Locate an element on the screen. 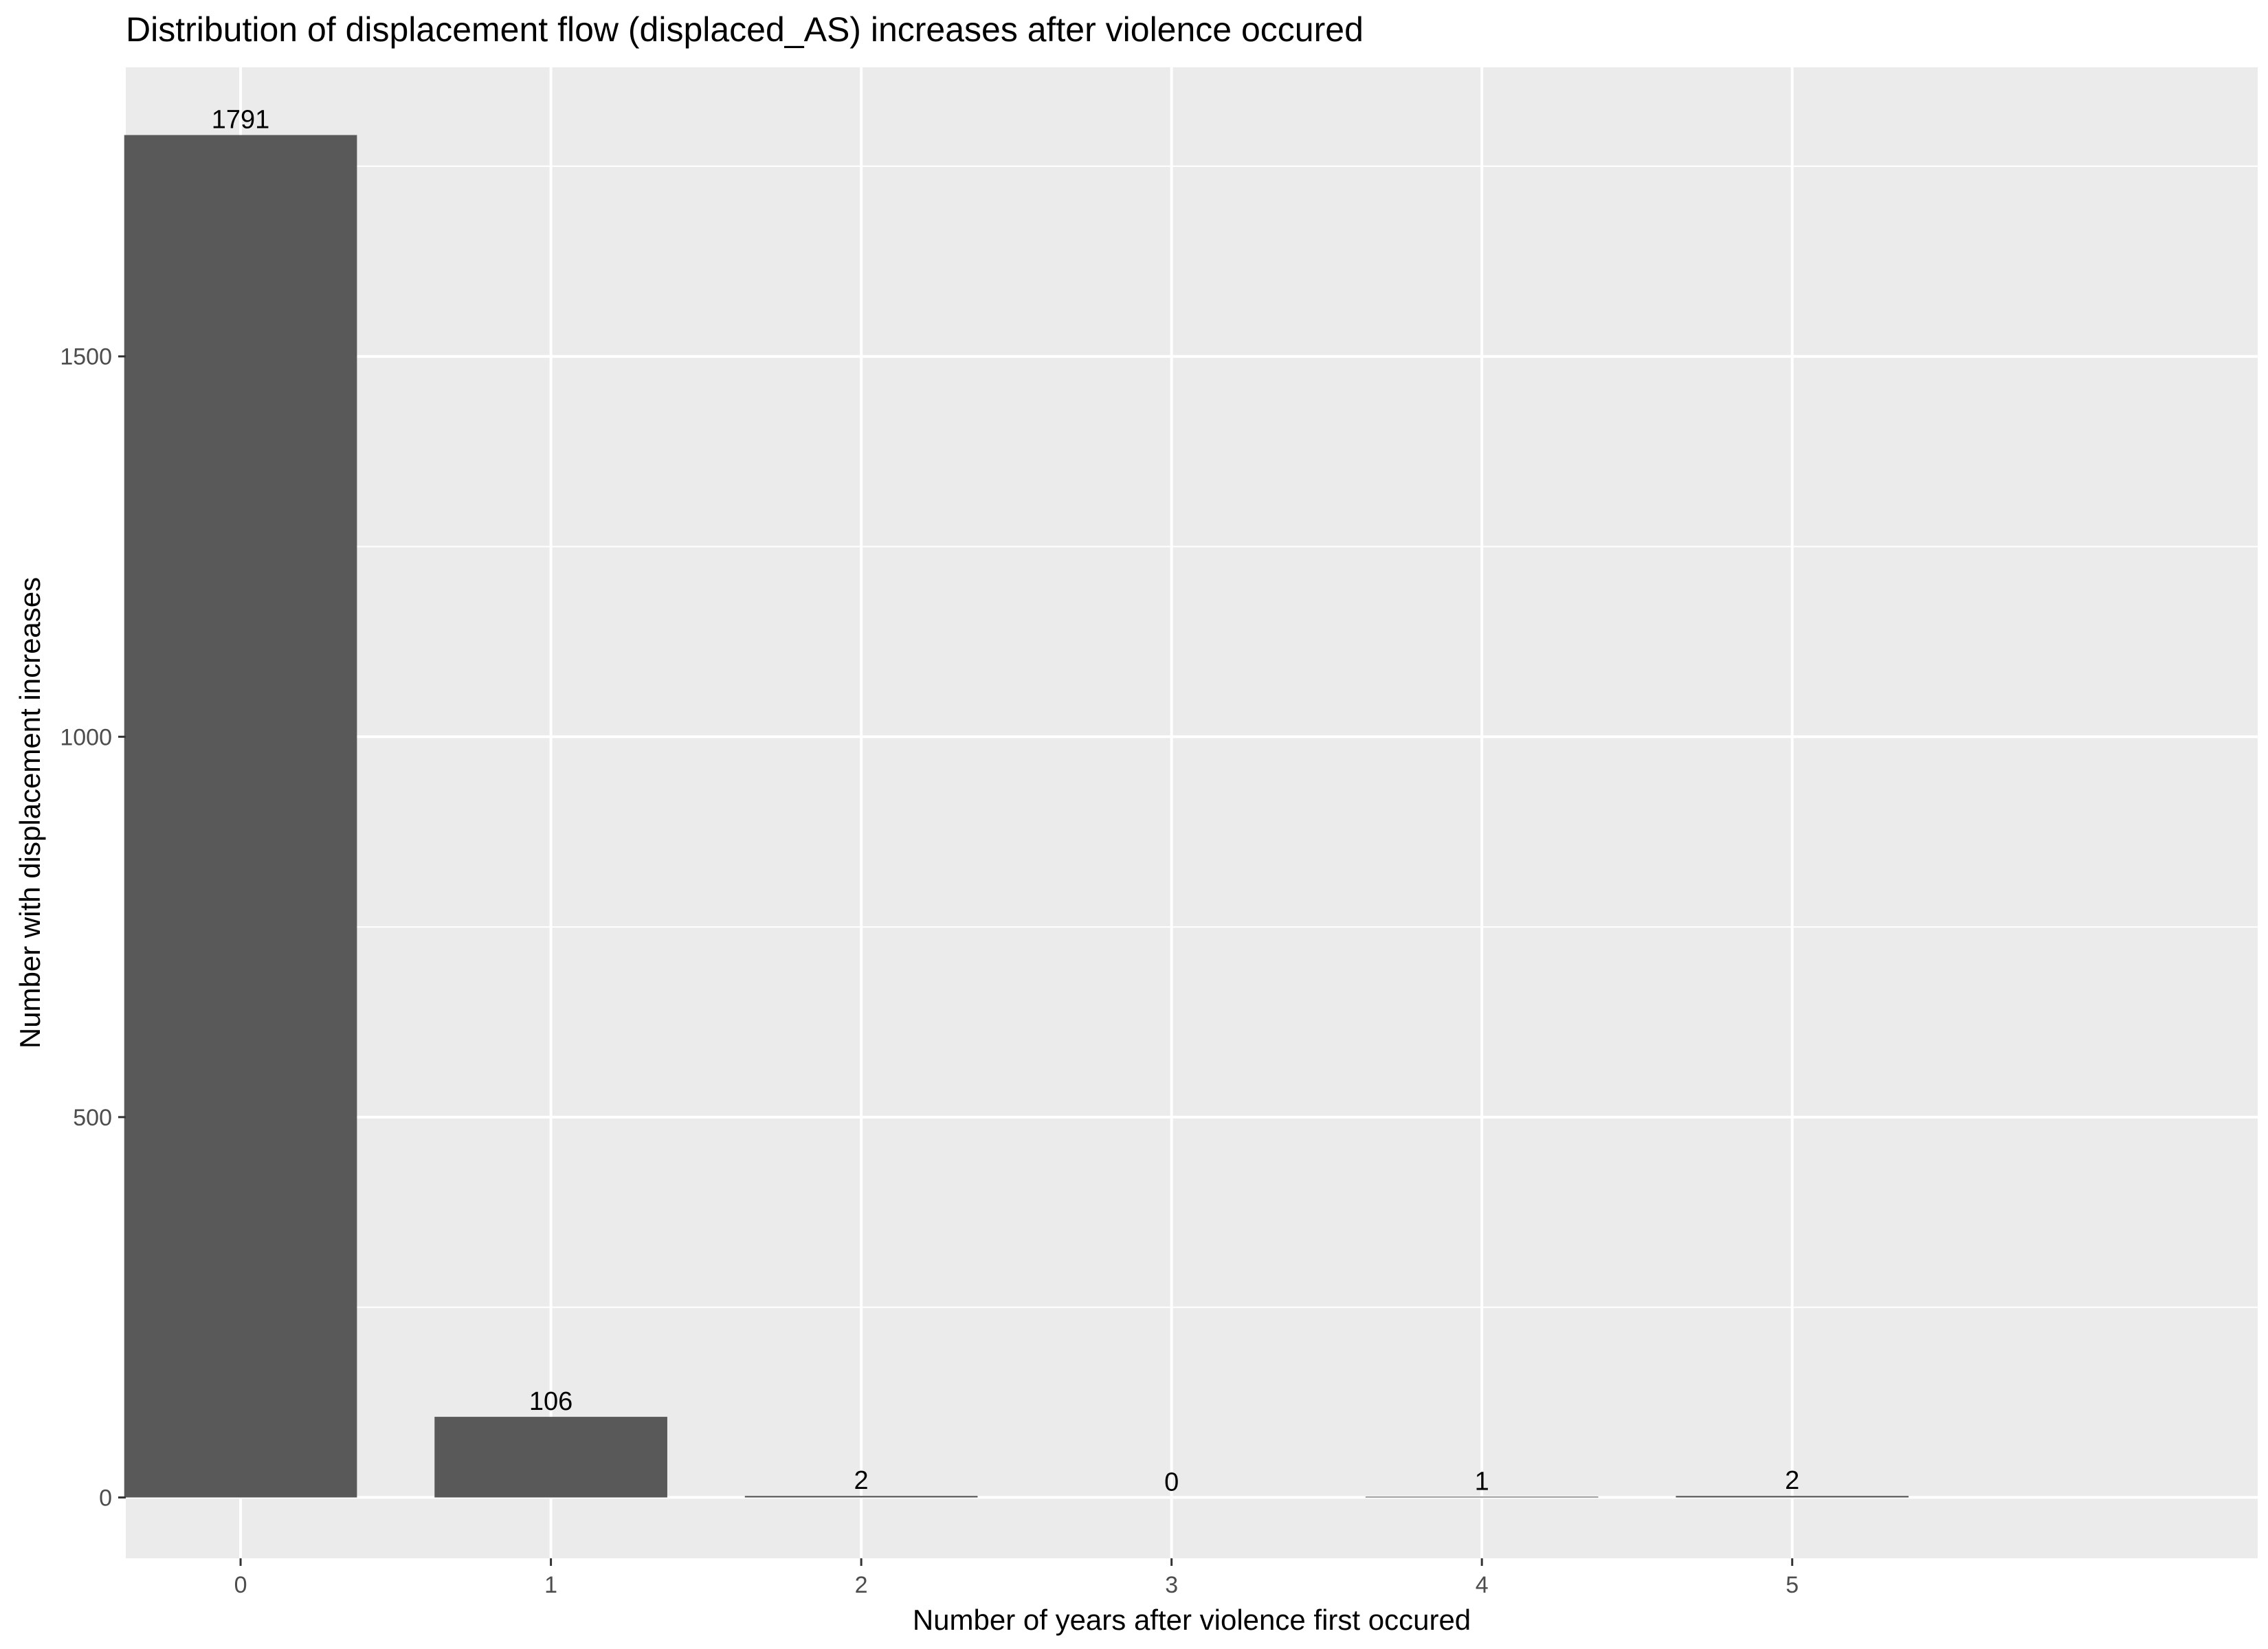 The width and height of the screenshot is (2268, 1649). x-axis: 0 1 2 3 4 5 is located at coordinates (1017, 1578).